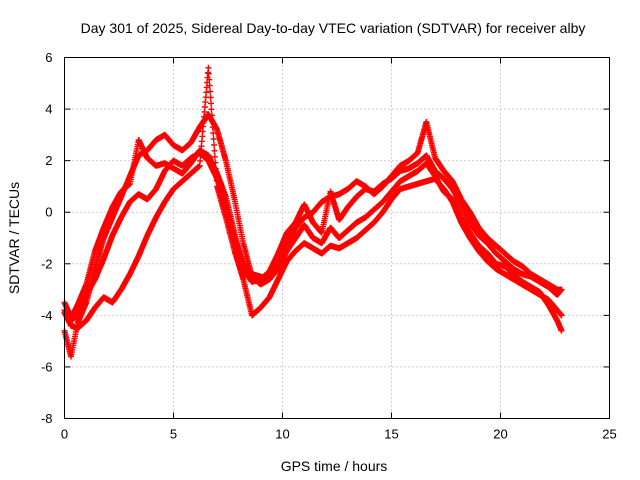 The image size is (640, 480). I want to click on x-tick-label: 20, so click(500, 434).